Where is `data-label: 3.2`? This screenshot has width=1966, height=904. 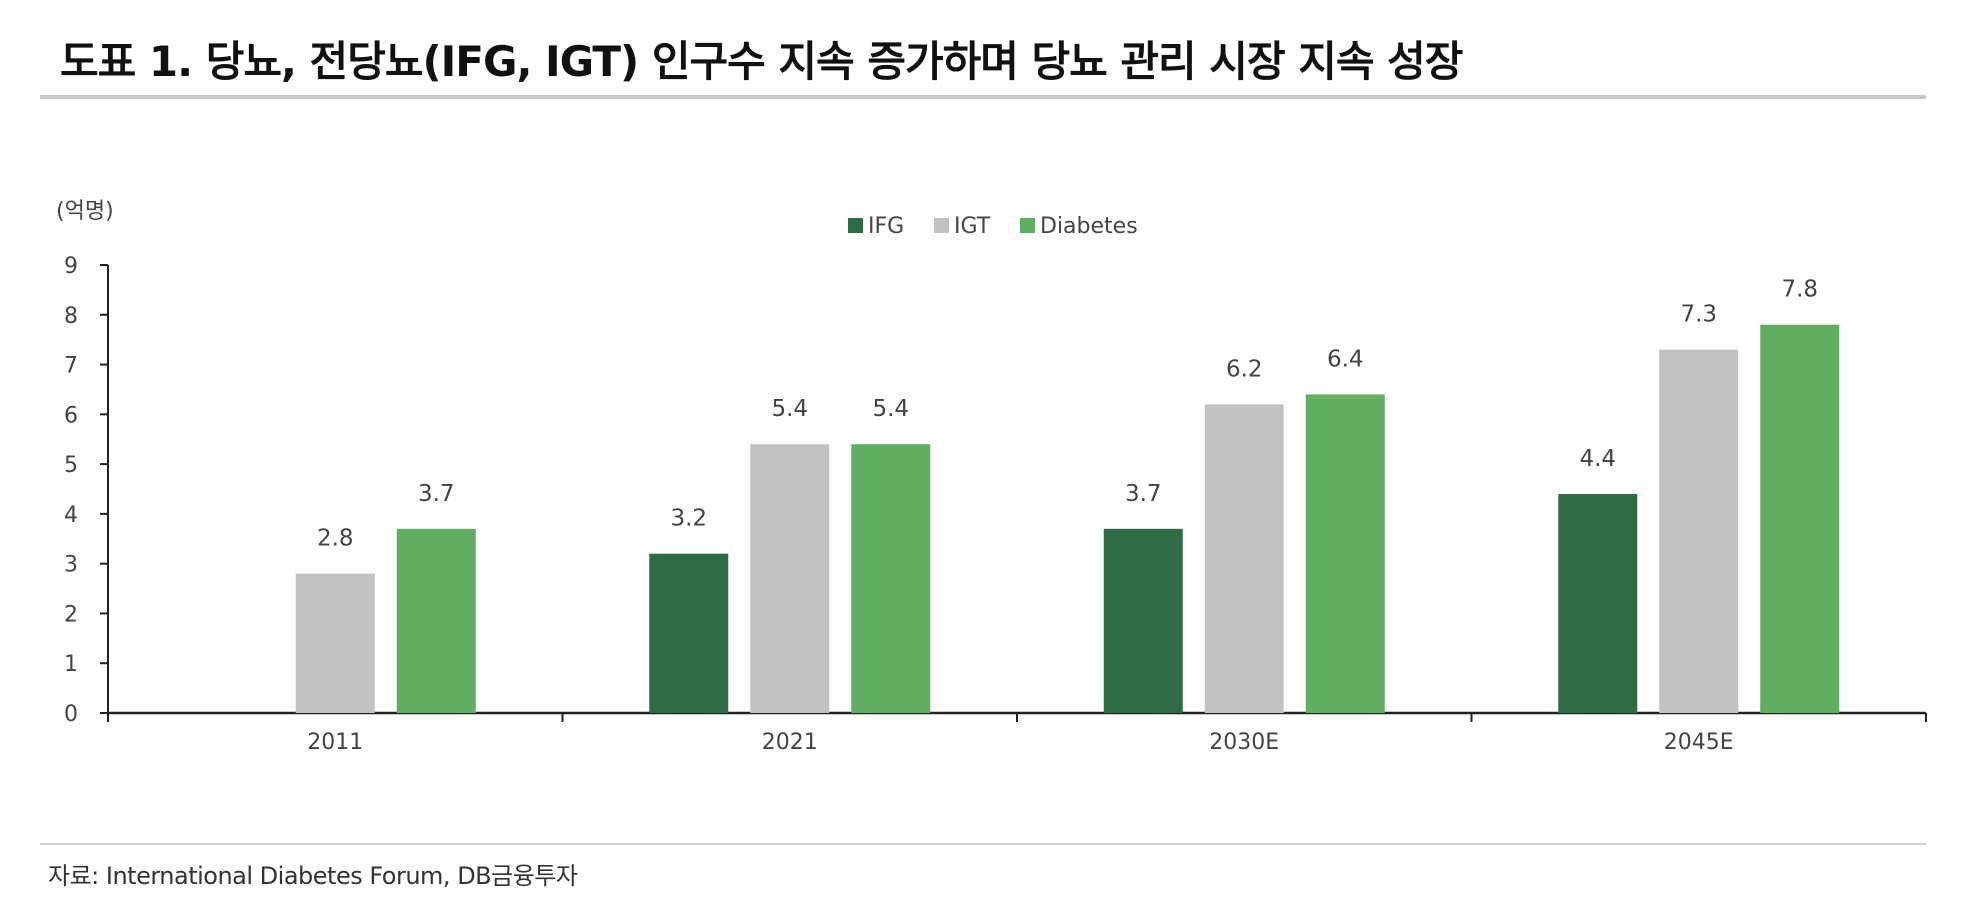
data-label: 3.2 is located at coordinates (688, 519).